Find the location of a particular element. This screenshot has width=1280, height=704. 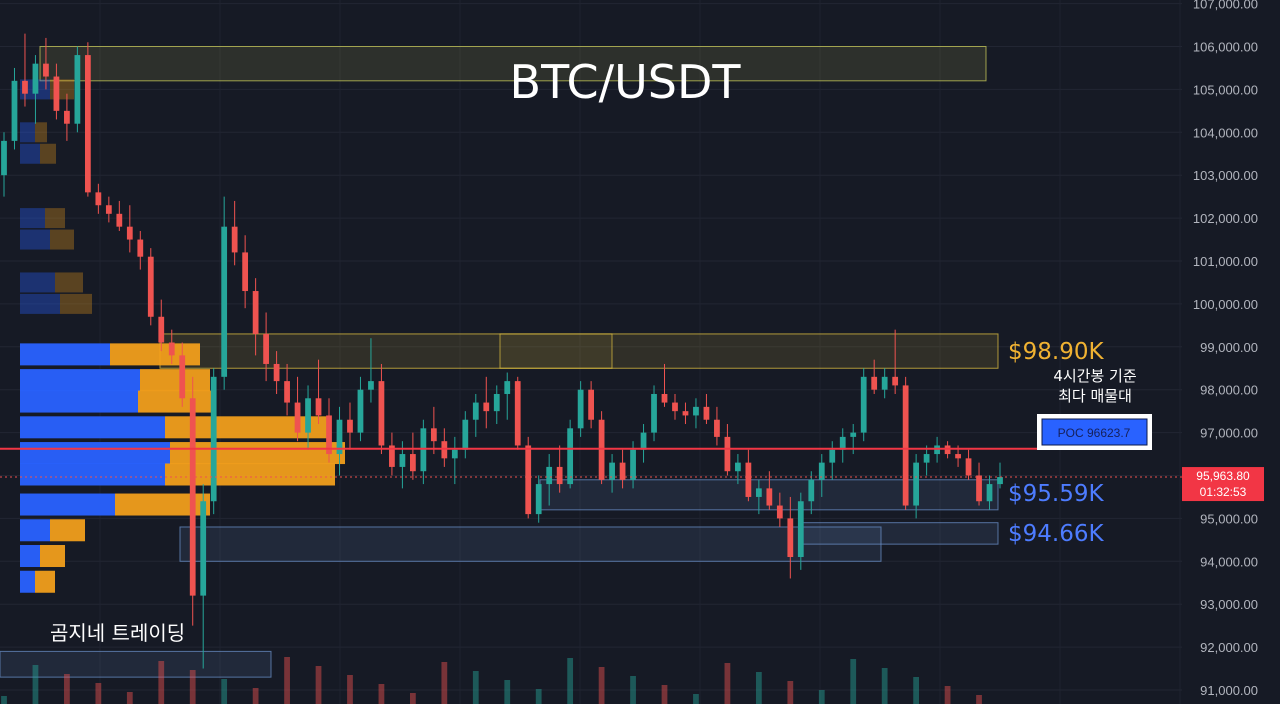

volume-bars is located at coordinates (491, 680).